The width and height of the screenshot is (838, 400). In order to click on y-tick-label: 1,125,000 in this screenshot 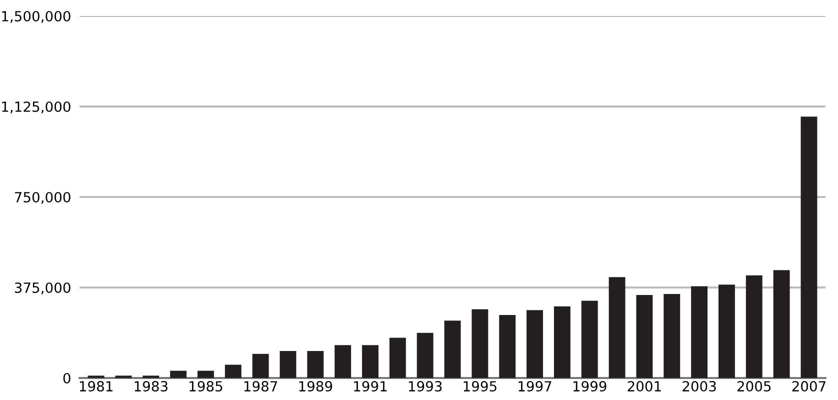, I will do `click(36, 107)`.